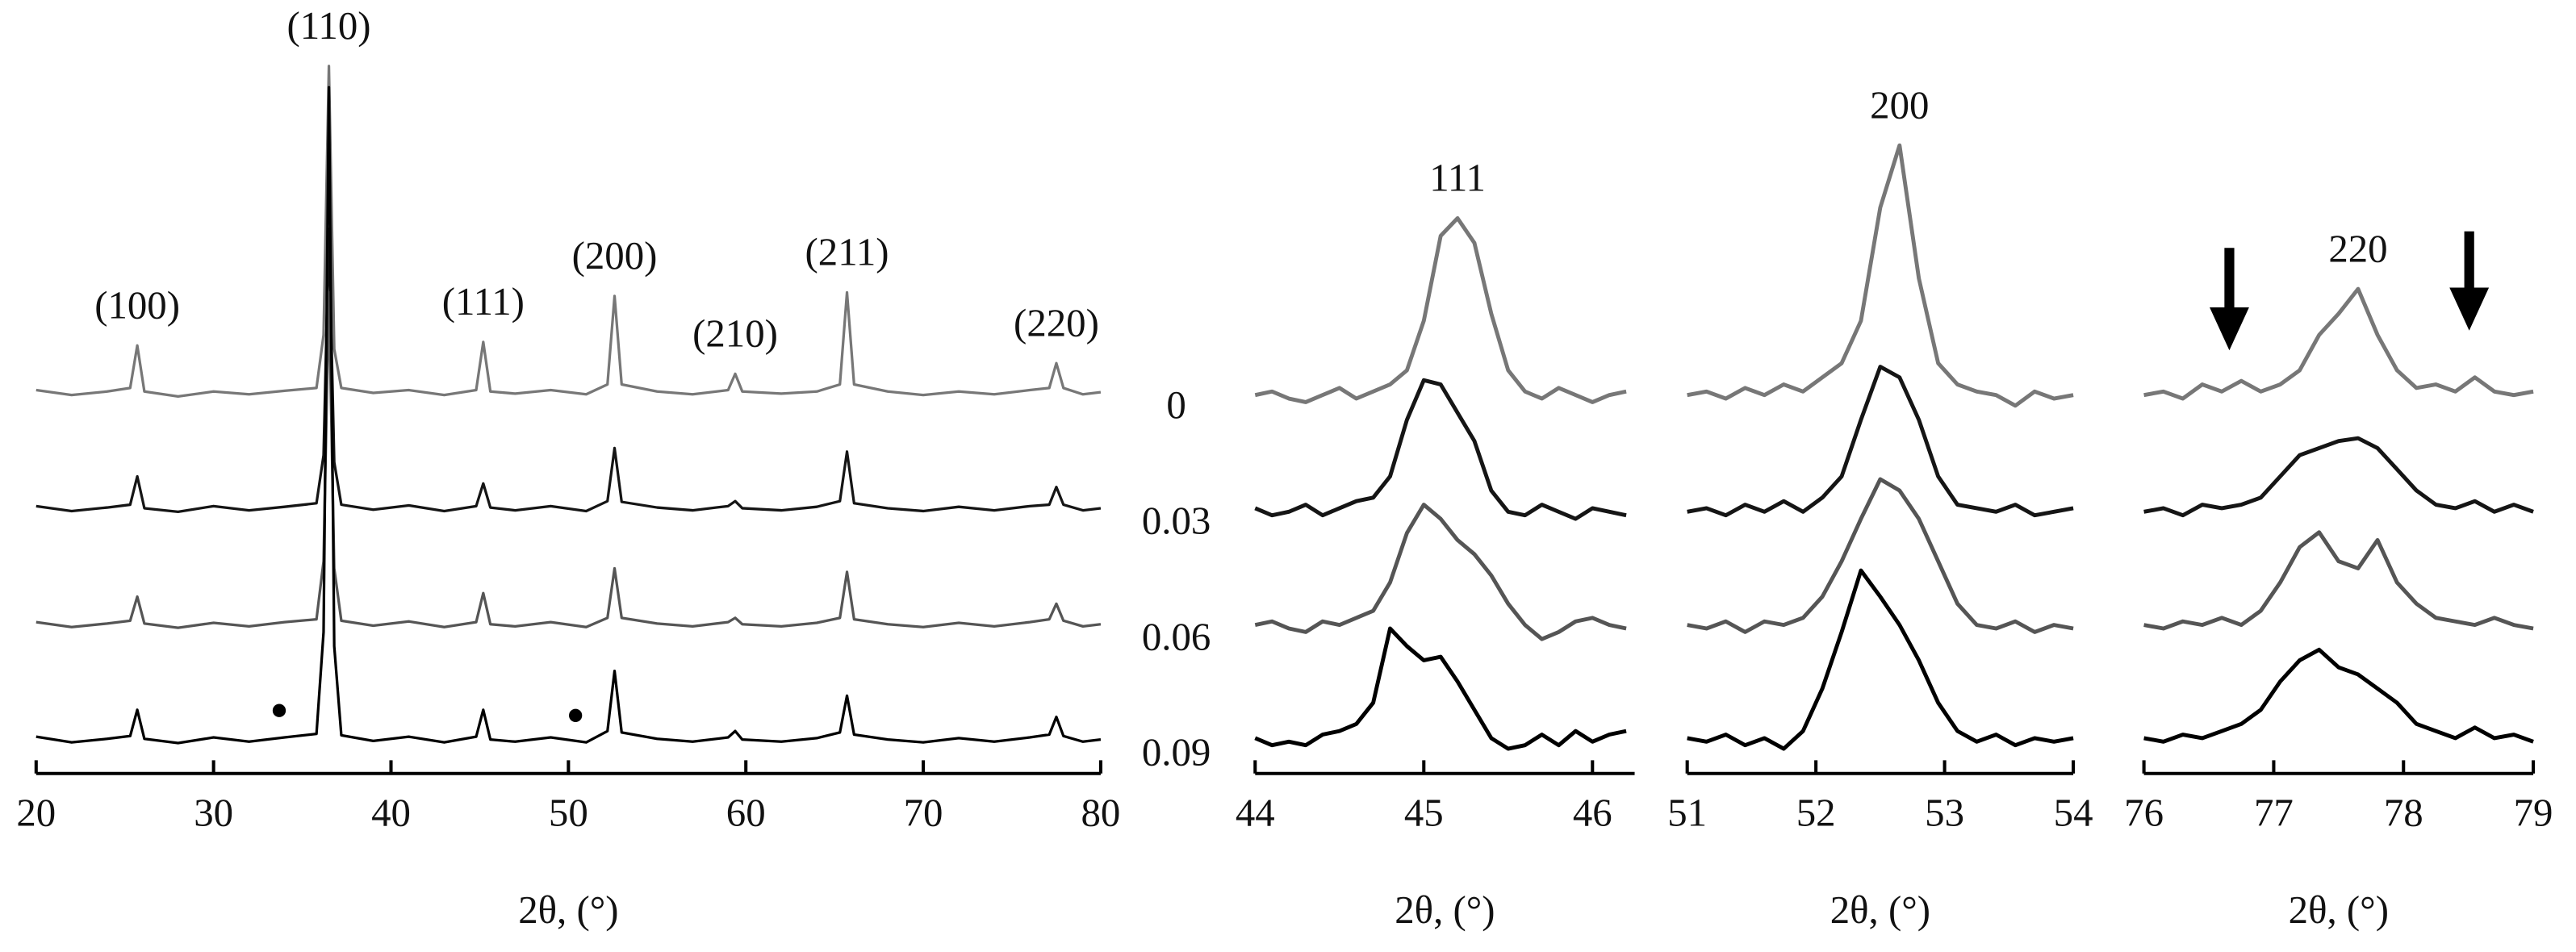 Image resolution: width=2576 pixels, height=952 pixels. What do you see at coordinates (1687, 812) in the screenshot?
I see `x-tick-label: 51` at bounding box center [1687, 812].